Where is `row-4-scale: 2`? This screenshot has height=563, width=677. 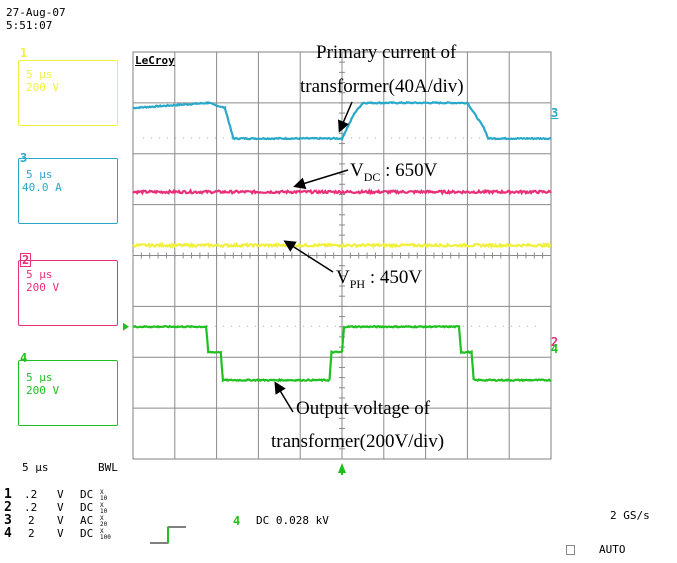
row-4-scale: 2 is located at coordinates (31, 533).